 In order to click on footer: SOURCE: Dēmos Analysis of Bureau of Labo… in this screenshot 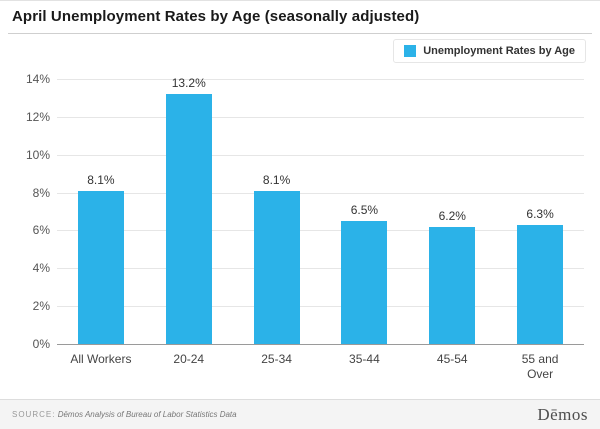, I will do `click(300, 414)`.